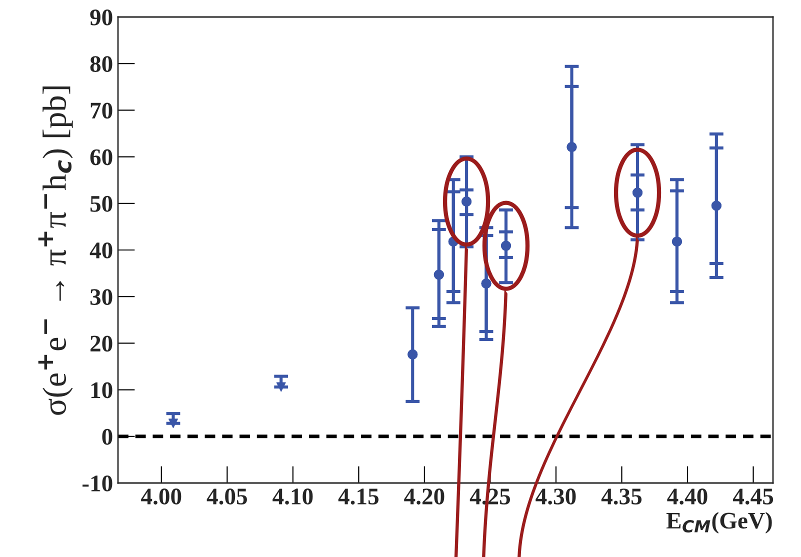 The image size is (801, 557). What do you see at coordinates (424, 496) in the screenshot?
I see `x-tick-label: 4.20` at bounding box center [424, 496].